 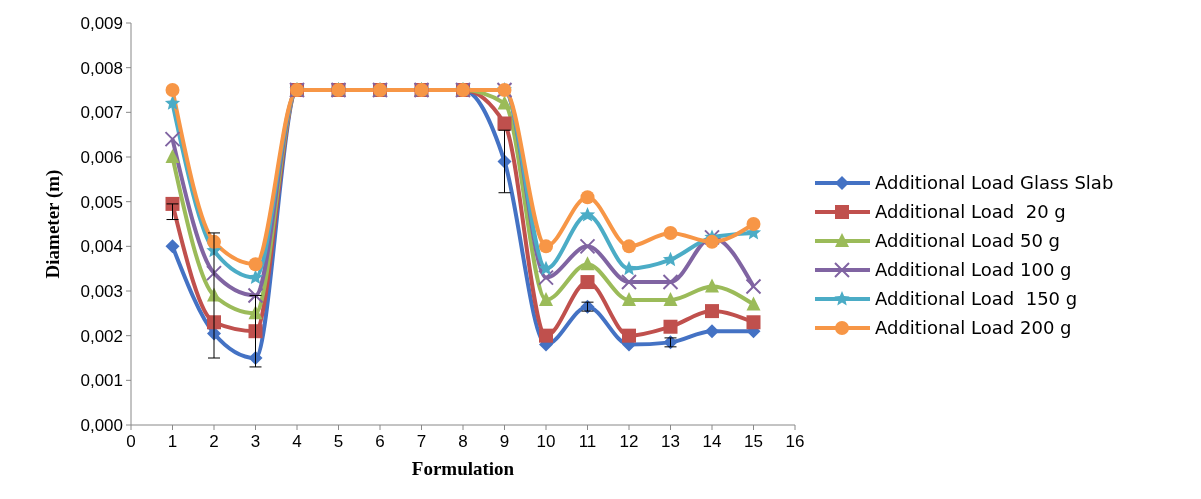 What do you see at coordinates (670, 441) in the screenshot?
I see `x-tick-label: 13` at bounding box center [670, 441].